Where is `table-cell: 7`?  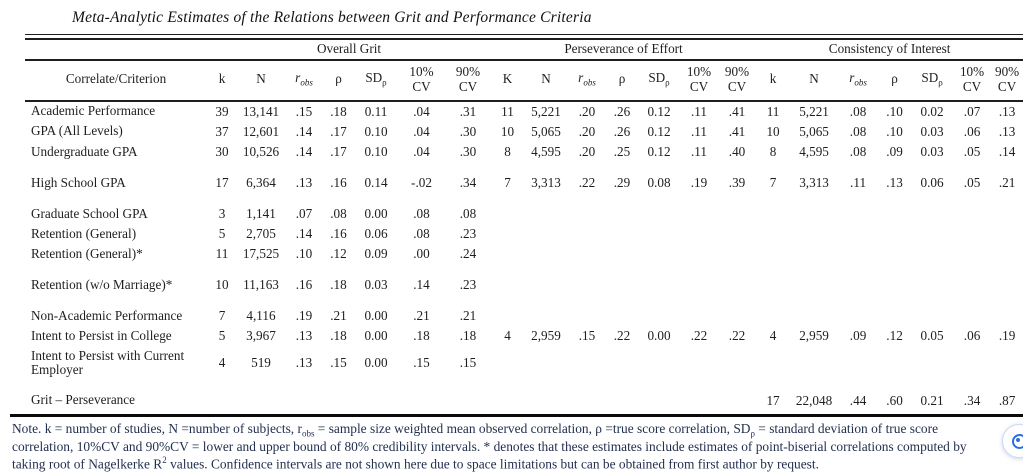 table-cell: 7 is located at coordinates (773, 177).